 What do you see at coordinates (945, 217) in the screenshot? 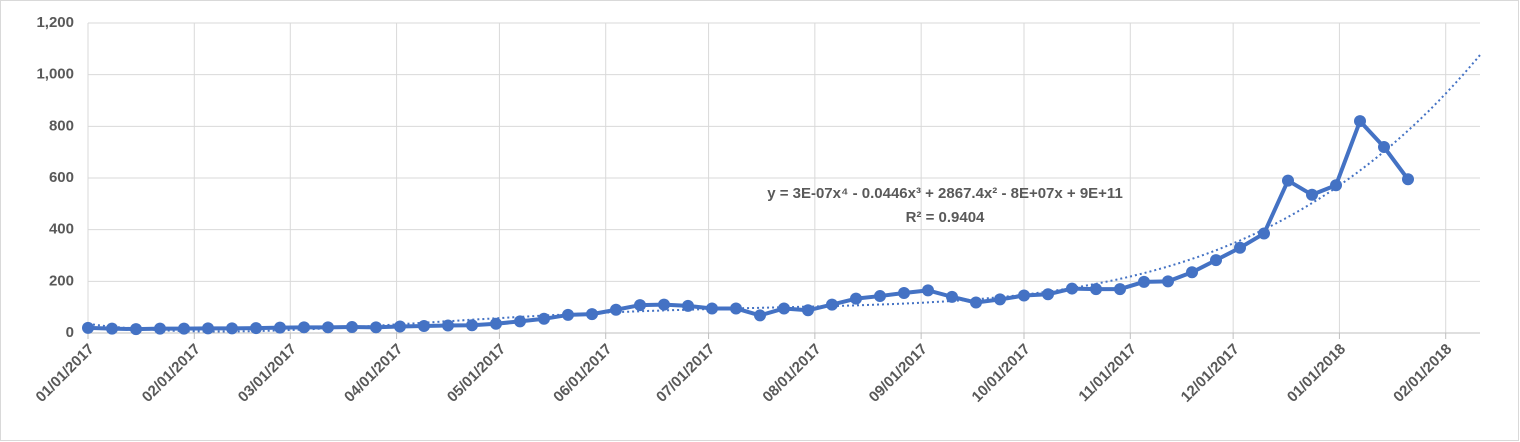
I see `annotation: R² = 0.9404` at bounding box center [945, 217].